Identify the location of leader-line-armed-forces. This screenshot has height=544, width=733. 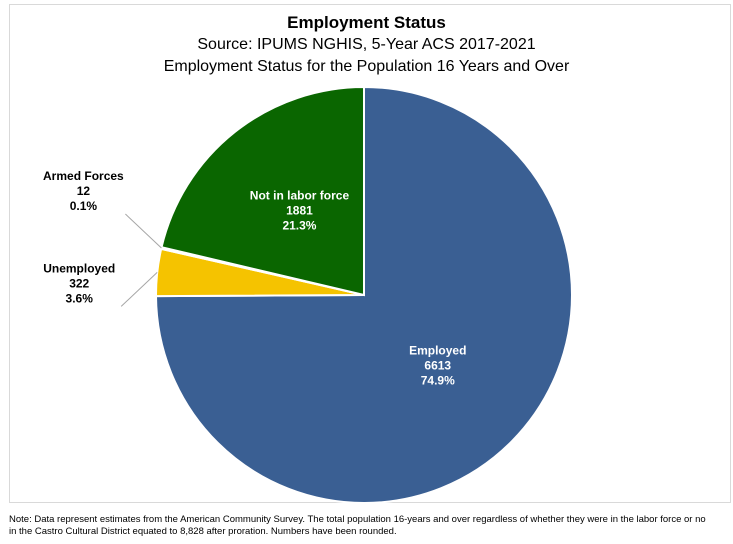
(143, 231).